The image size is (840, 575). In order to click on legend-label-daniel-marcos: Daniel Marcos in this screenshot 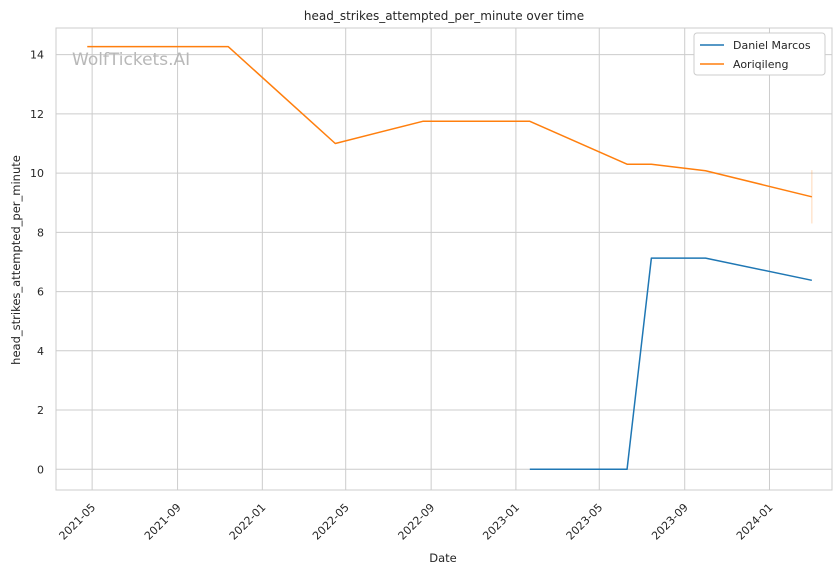, I will do `click(772, 45)`.